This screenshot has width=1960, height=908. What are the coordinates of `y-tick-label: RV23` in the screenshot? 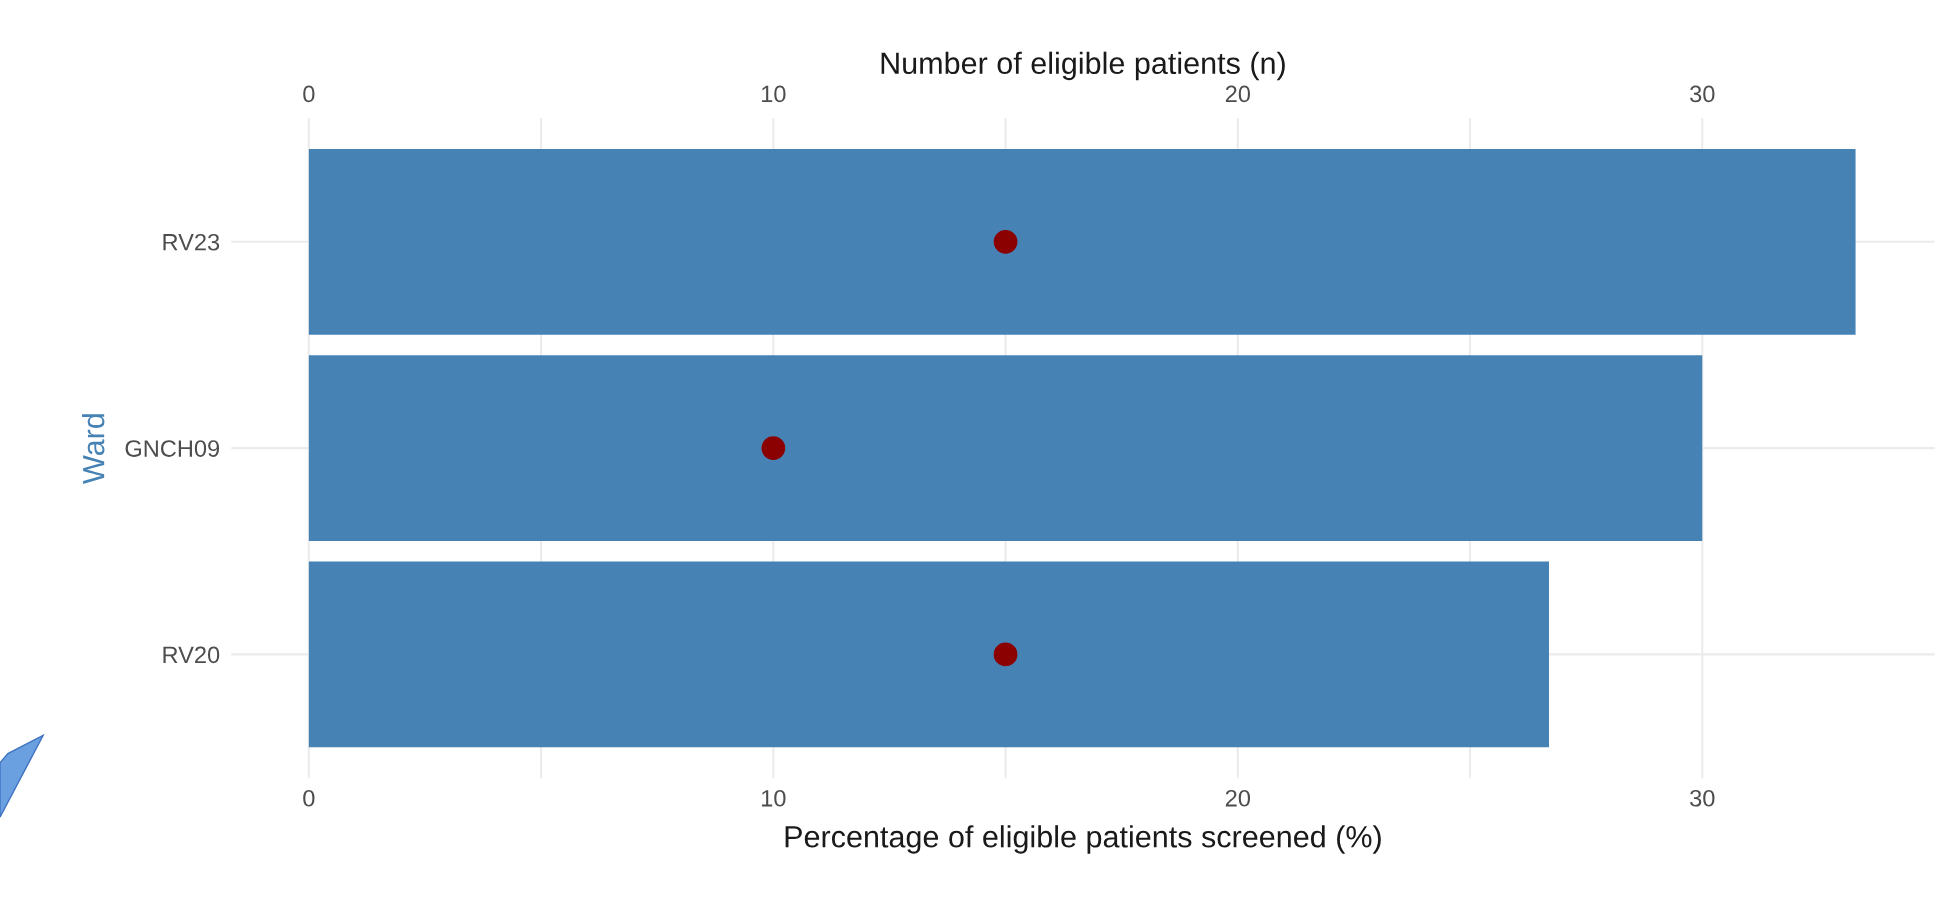 It's located at (191, 242).